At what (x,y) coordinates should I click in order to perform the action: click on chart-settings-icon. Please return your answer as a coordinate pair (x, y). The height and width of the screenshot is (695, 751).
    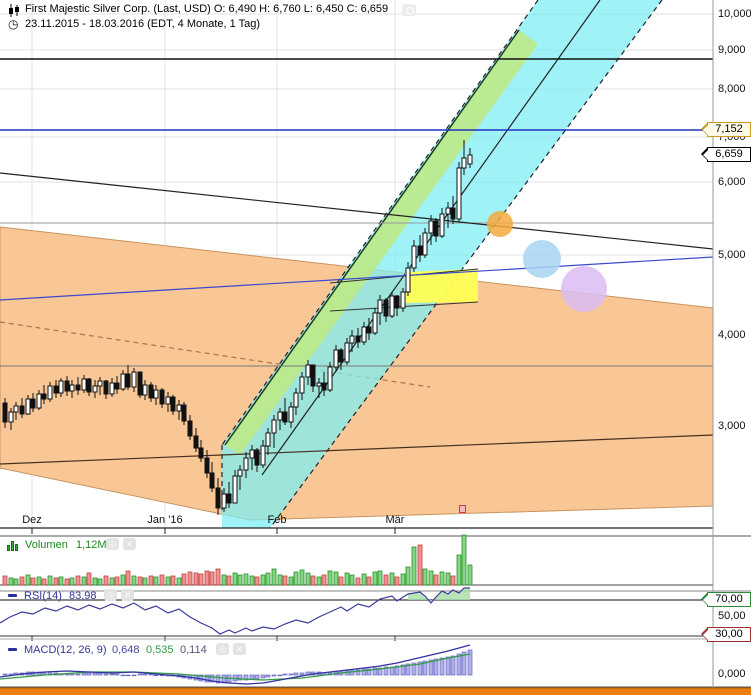
    Looking at the image, I should click on (409, 10).